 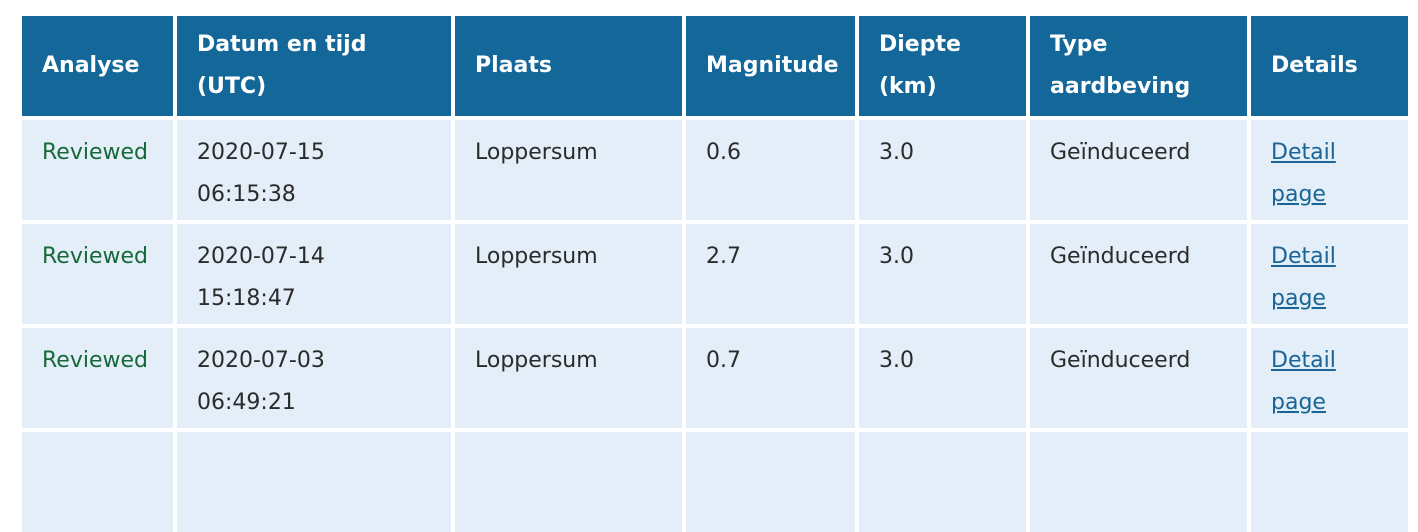 What do you see at coordinates (1138, 66) in the screenshot?
I see `header-type: Type aardbeving` at bounding box center [1138, 66].